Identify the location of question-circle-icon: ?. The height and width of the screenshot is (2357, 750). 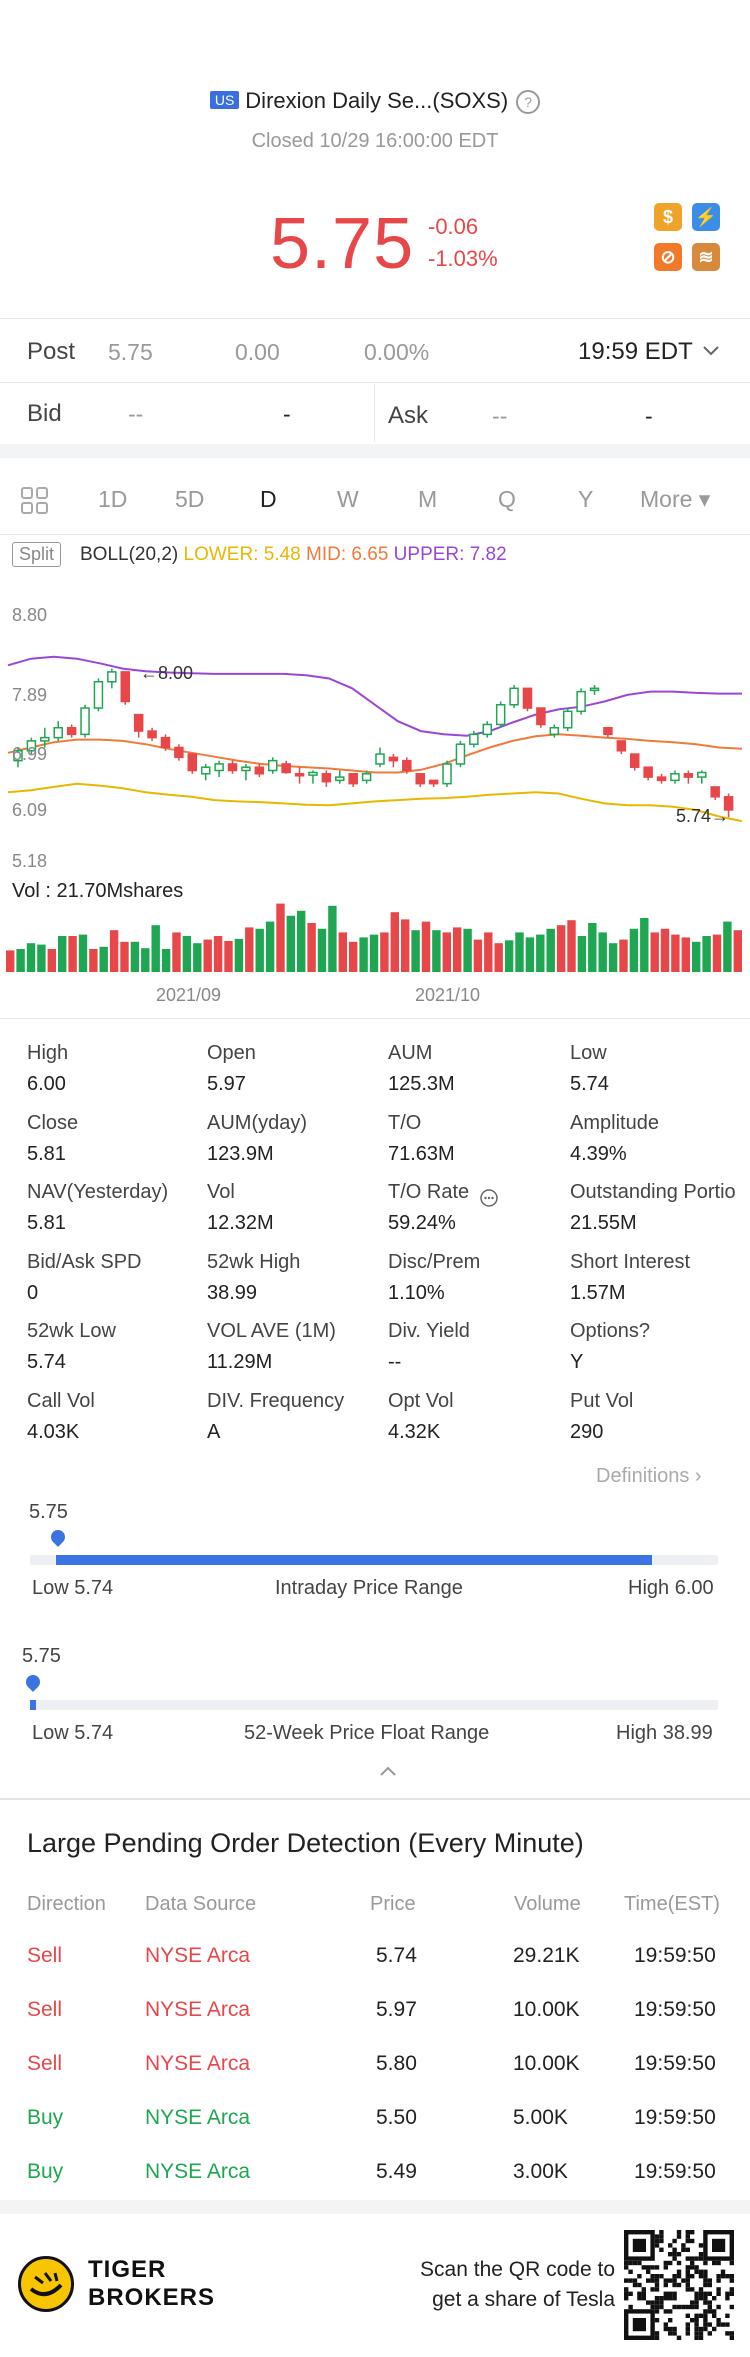
(528, 102).